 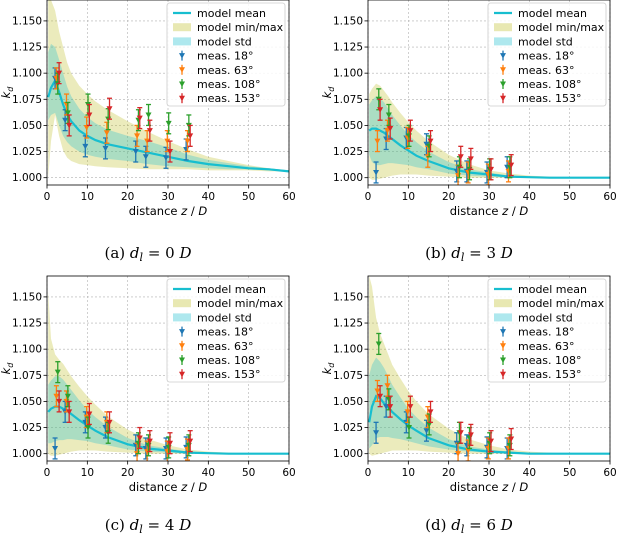 I want to click on panel-caption: (d) dl = 6 D, so click(x=469, y=526).